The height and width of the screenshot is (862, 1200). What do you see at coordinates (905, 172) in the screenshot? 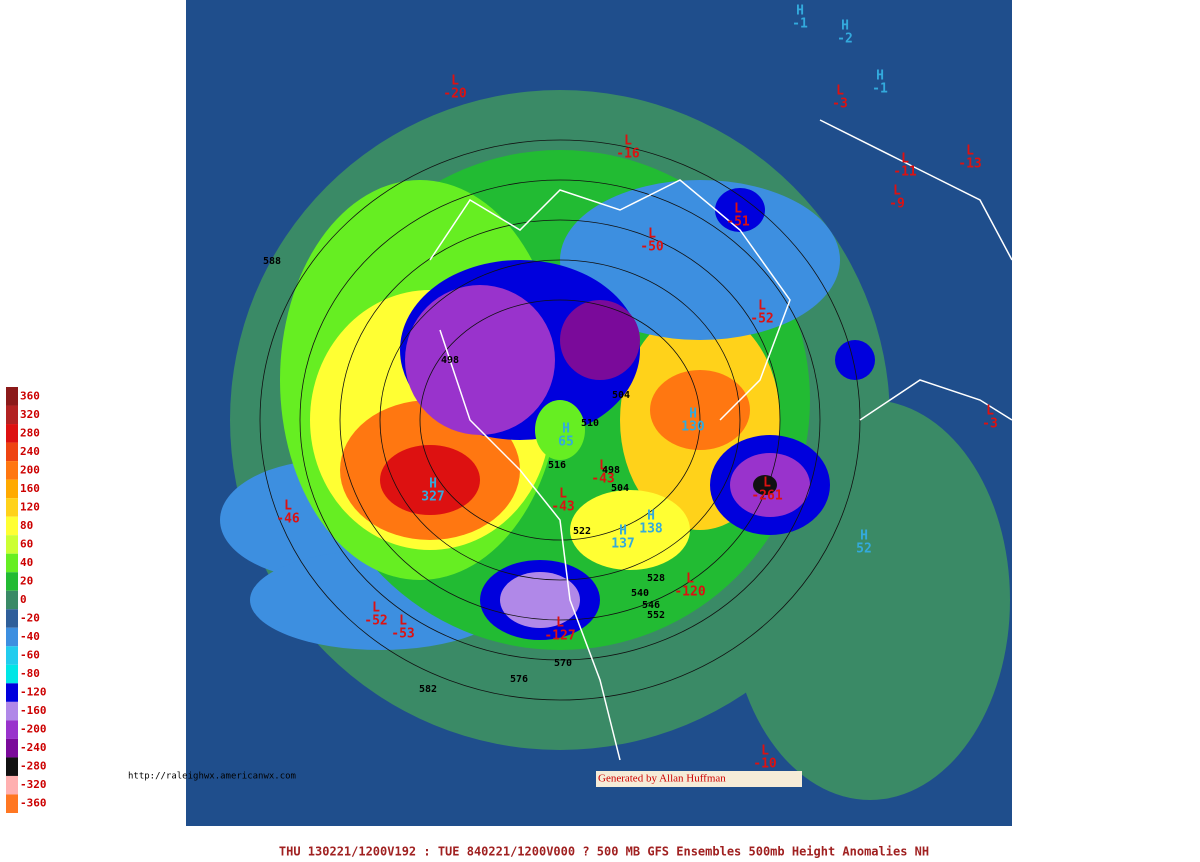
I see `center-value: -11` at bounding box center [905, 172].